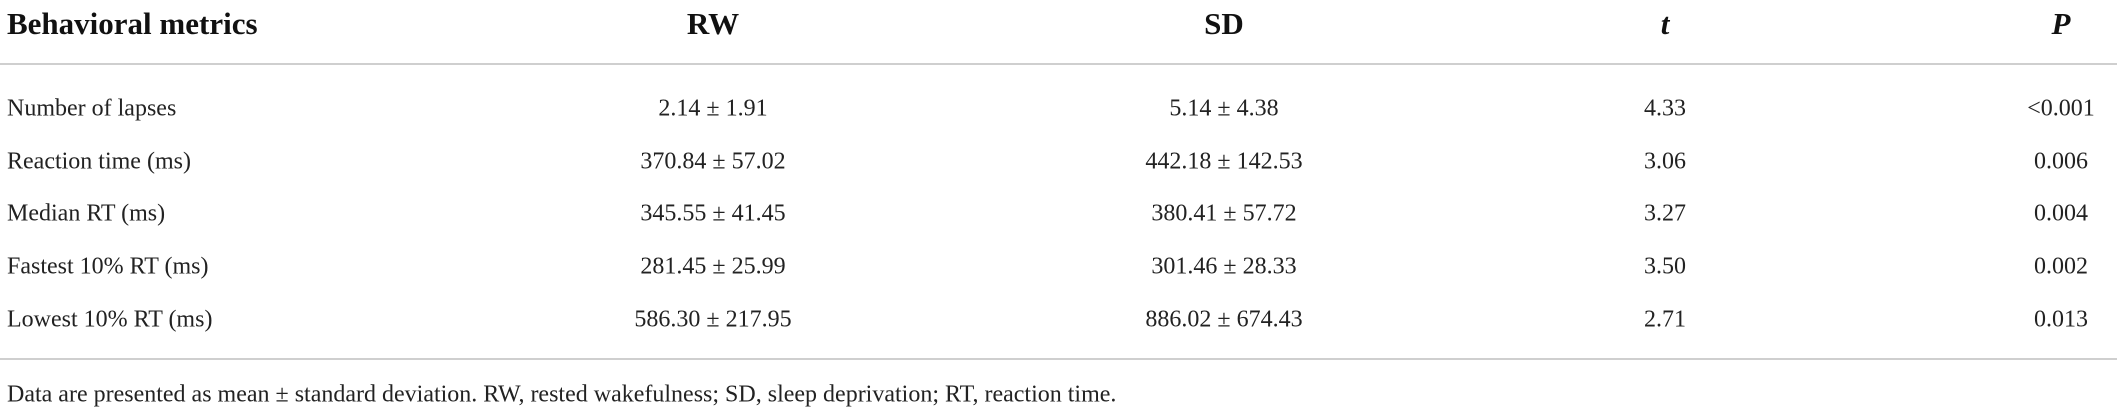 This screenshot has height=413, width=2117. What do you see at coordinates (1665, 266) in the screenshot?
I see `table-cell: 3.50` at bounding box center [1665, 266].